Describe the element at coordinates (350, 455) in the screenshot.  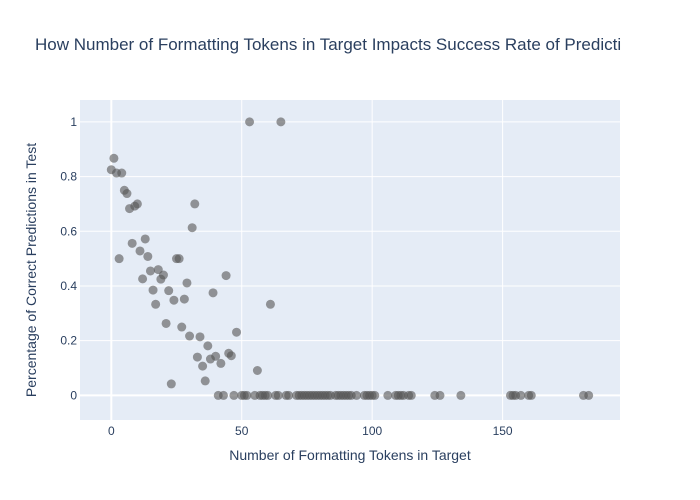
I see `x-axis-title: Number of Formatting Tokens in Target` at that location.